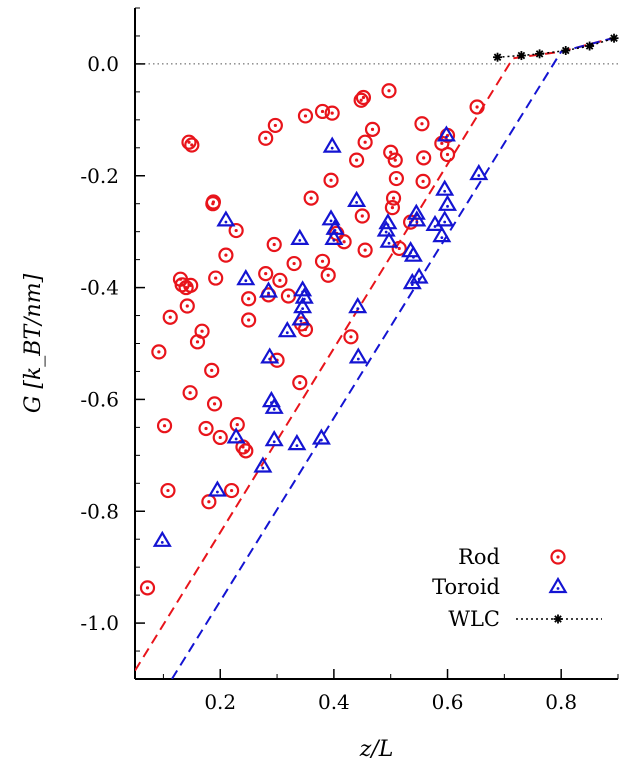 This screenshot has height=766, width=621. What do you see at coordinates (561, 702) in the screenshot?
I see `x-tick-label: 0.8` at bounding box center [561, 702].